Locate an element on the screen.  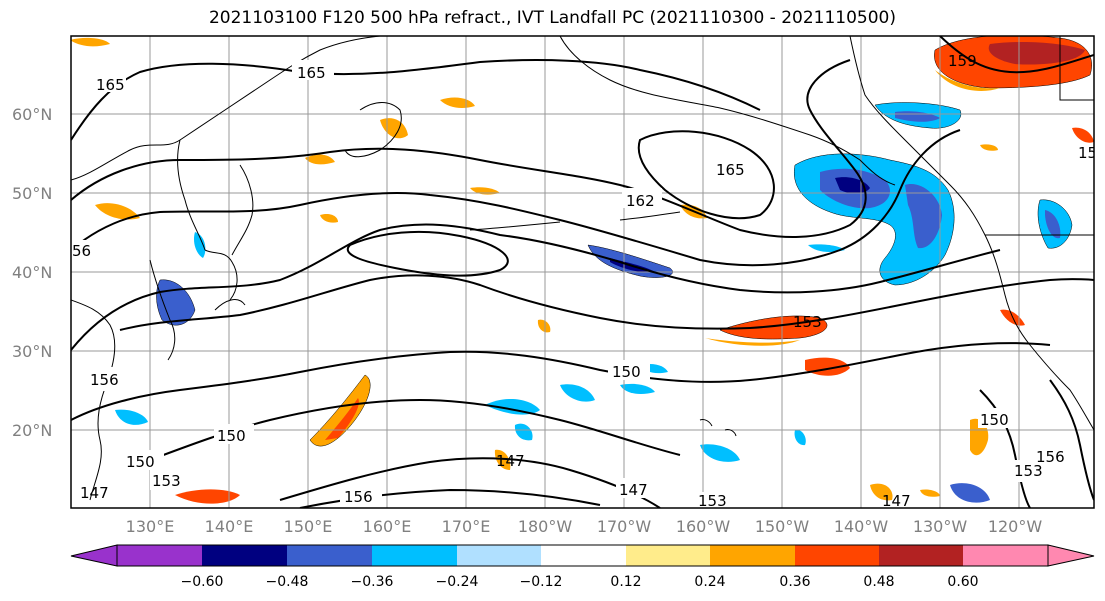
darkred-core-canada is located at coordinates (1036, 53).